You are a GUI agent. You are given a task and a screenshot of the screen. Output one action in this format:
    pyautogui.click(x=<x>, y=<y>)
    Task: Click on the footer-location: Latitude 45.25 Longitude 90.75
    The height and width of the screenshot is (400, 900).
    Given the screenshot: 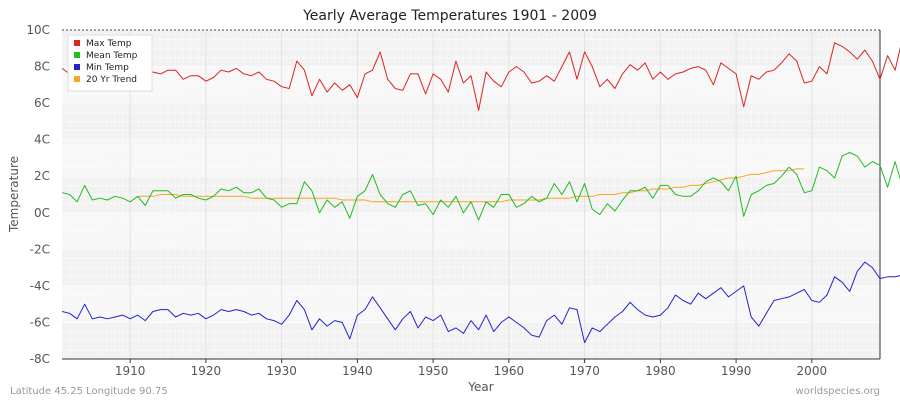 What is the action you would take?
    pyautogui.click(x=89, y=391)
    